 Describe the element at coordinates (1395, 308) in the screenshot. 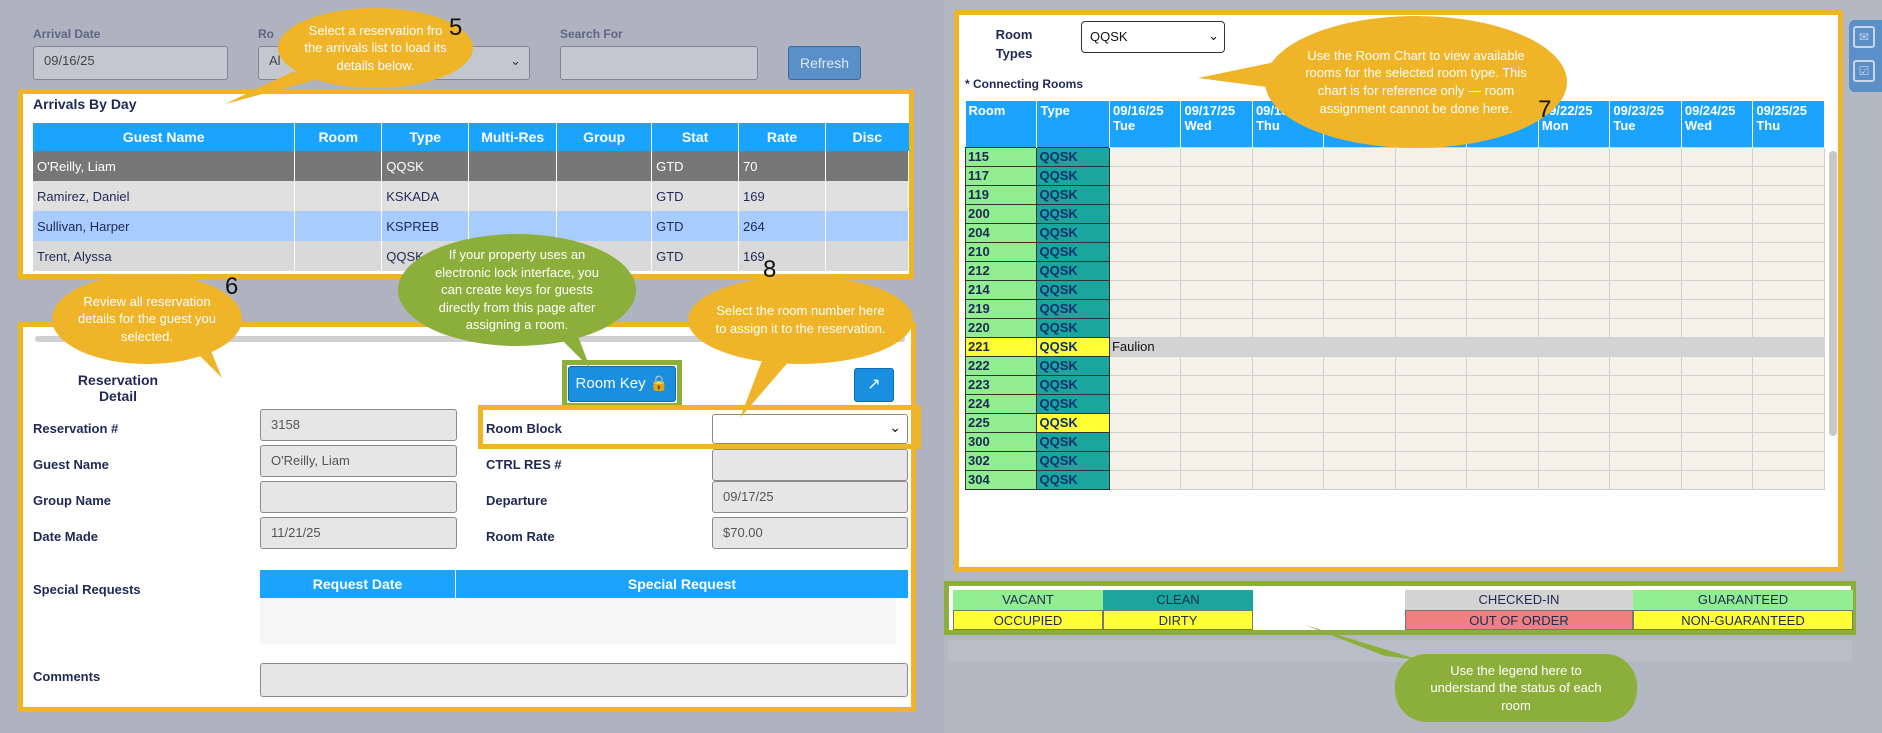

I see `room-chart-row: 219 QQSK` at that location.